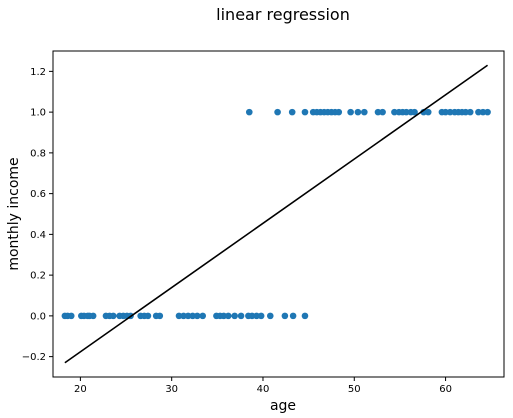 The height and width of the screenshot is (418, 513). Describe the element at coordinates (38, 235) in the screenshot. I see `y-tick-label: 0.4` at that location.